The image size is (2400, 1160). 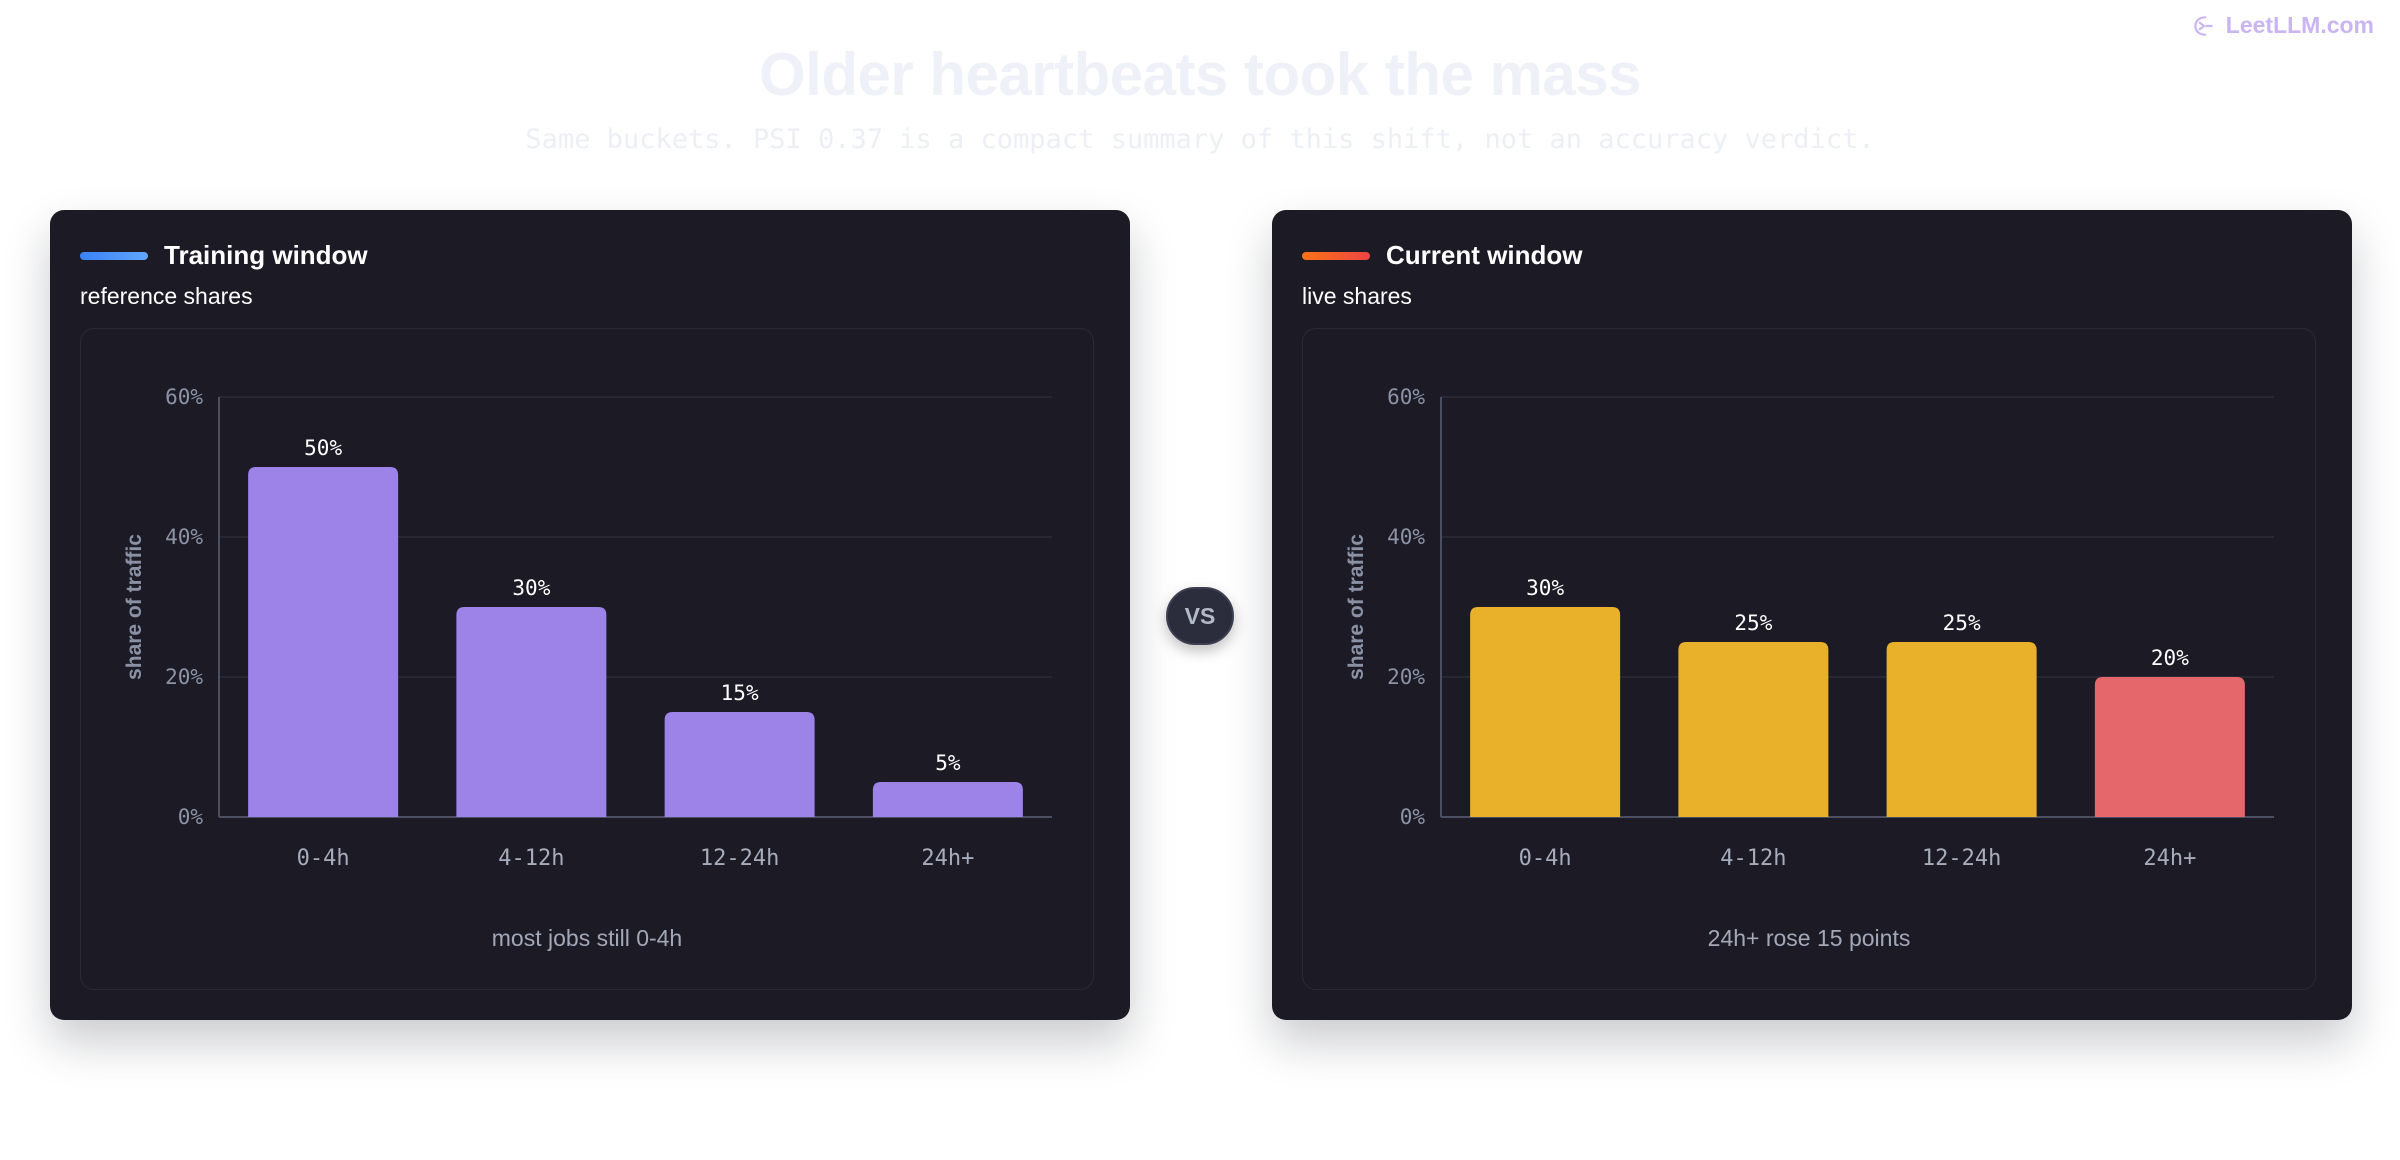 What do you see at coordinates (1357, 296) in the screenshot?
I see `panel-subtitle: live shares` at bounding box center [1357, 296].